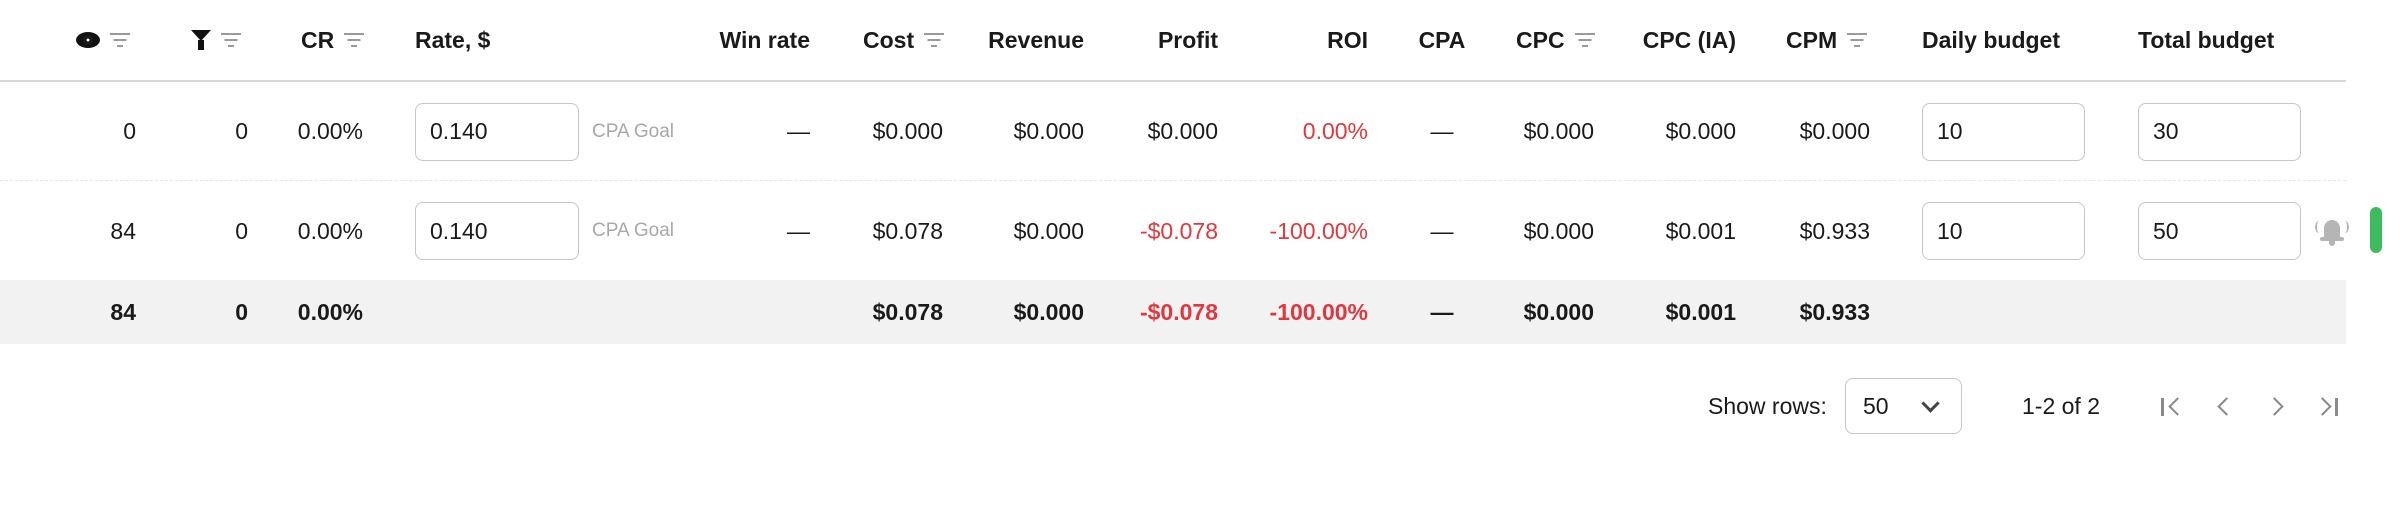  I want to click on col-cr: CR, so click(341, 40).